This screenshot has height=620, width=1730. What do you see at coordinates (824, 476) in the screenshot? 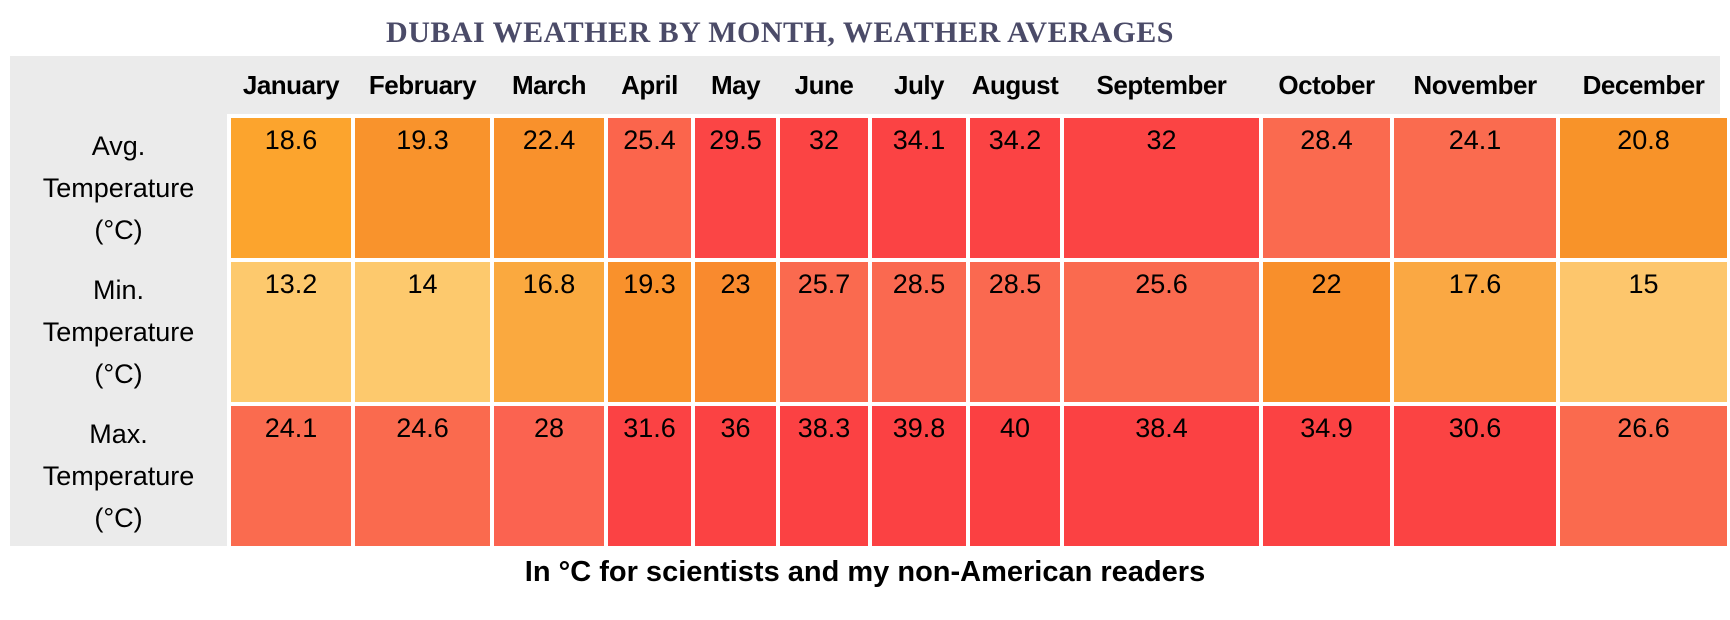
I see `heatmap-cell-max-june: 38.3` at bounding box center [824, 476].